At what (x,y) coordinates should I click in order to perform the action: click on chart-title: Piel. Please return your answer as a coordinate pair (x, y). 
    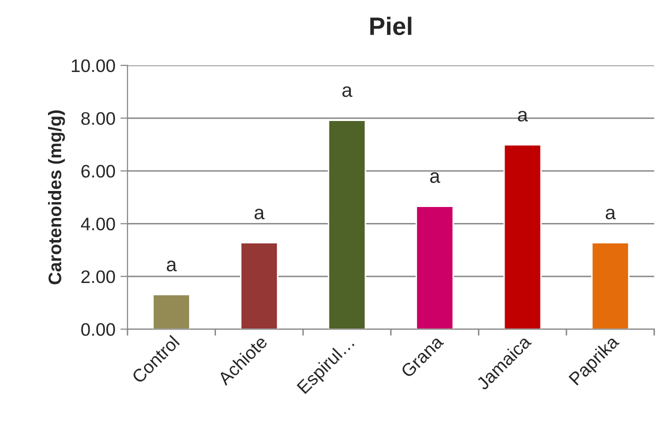
    Looking at the image, I should click on (391, 26).